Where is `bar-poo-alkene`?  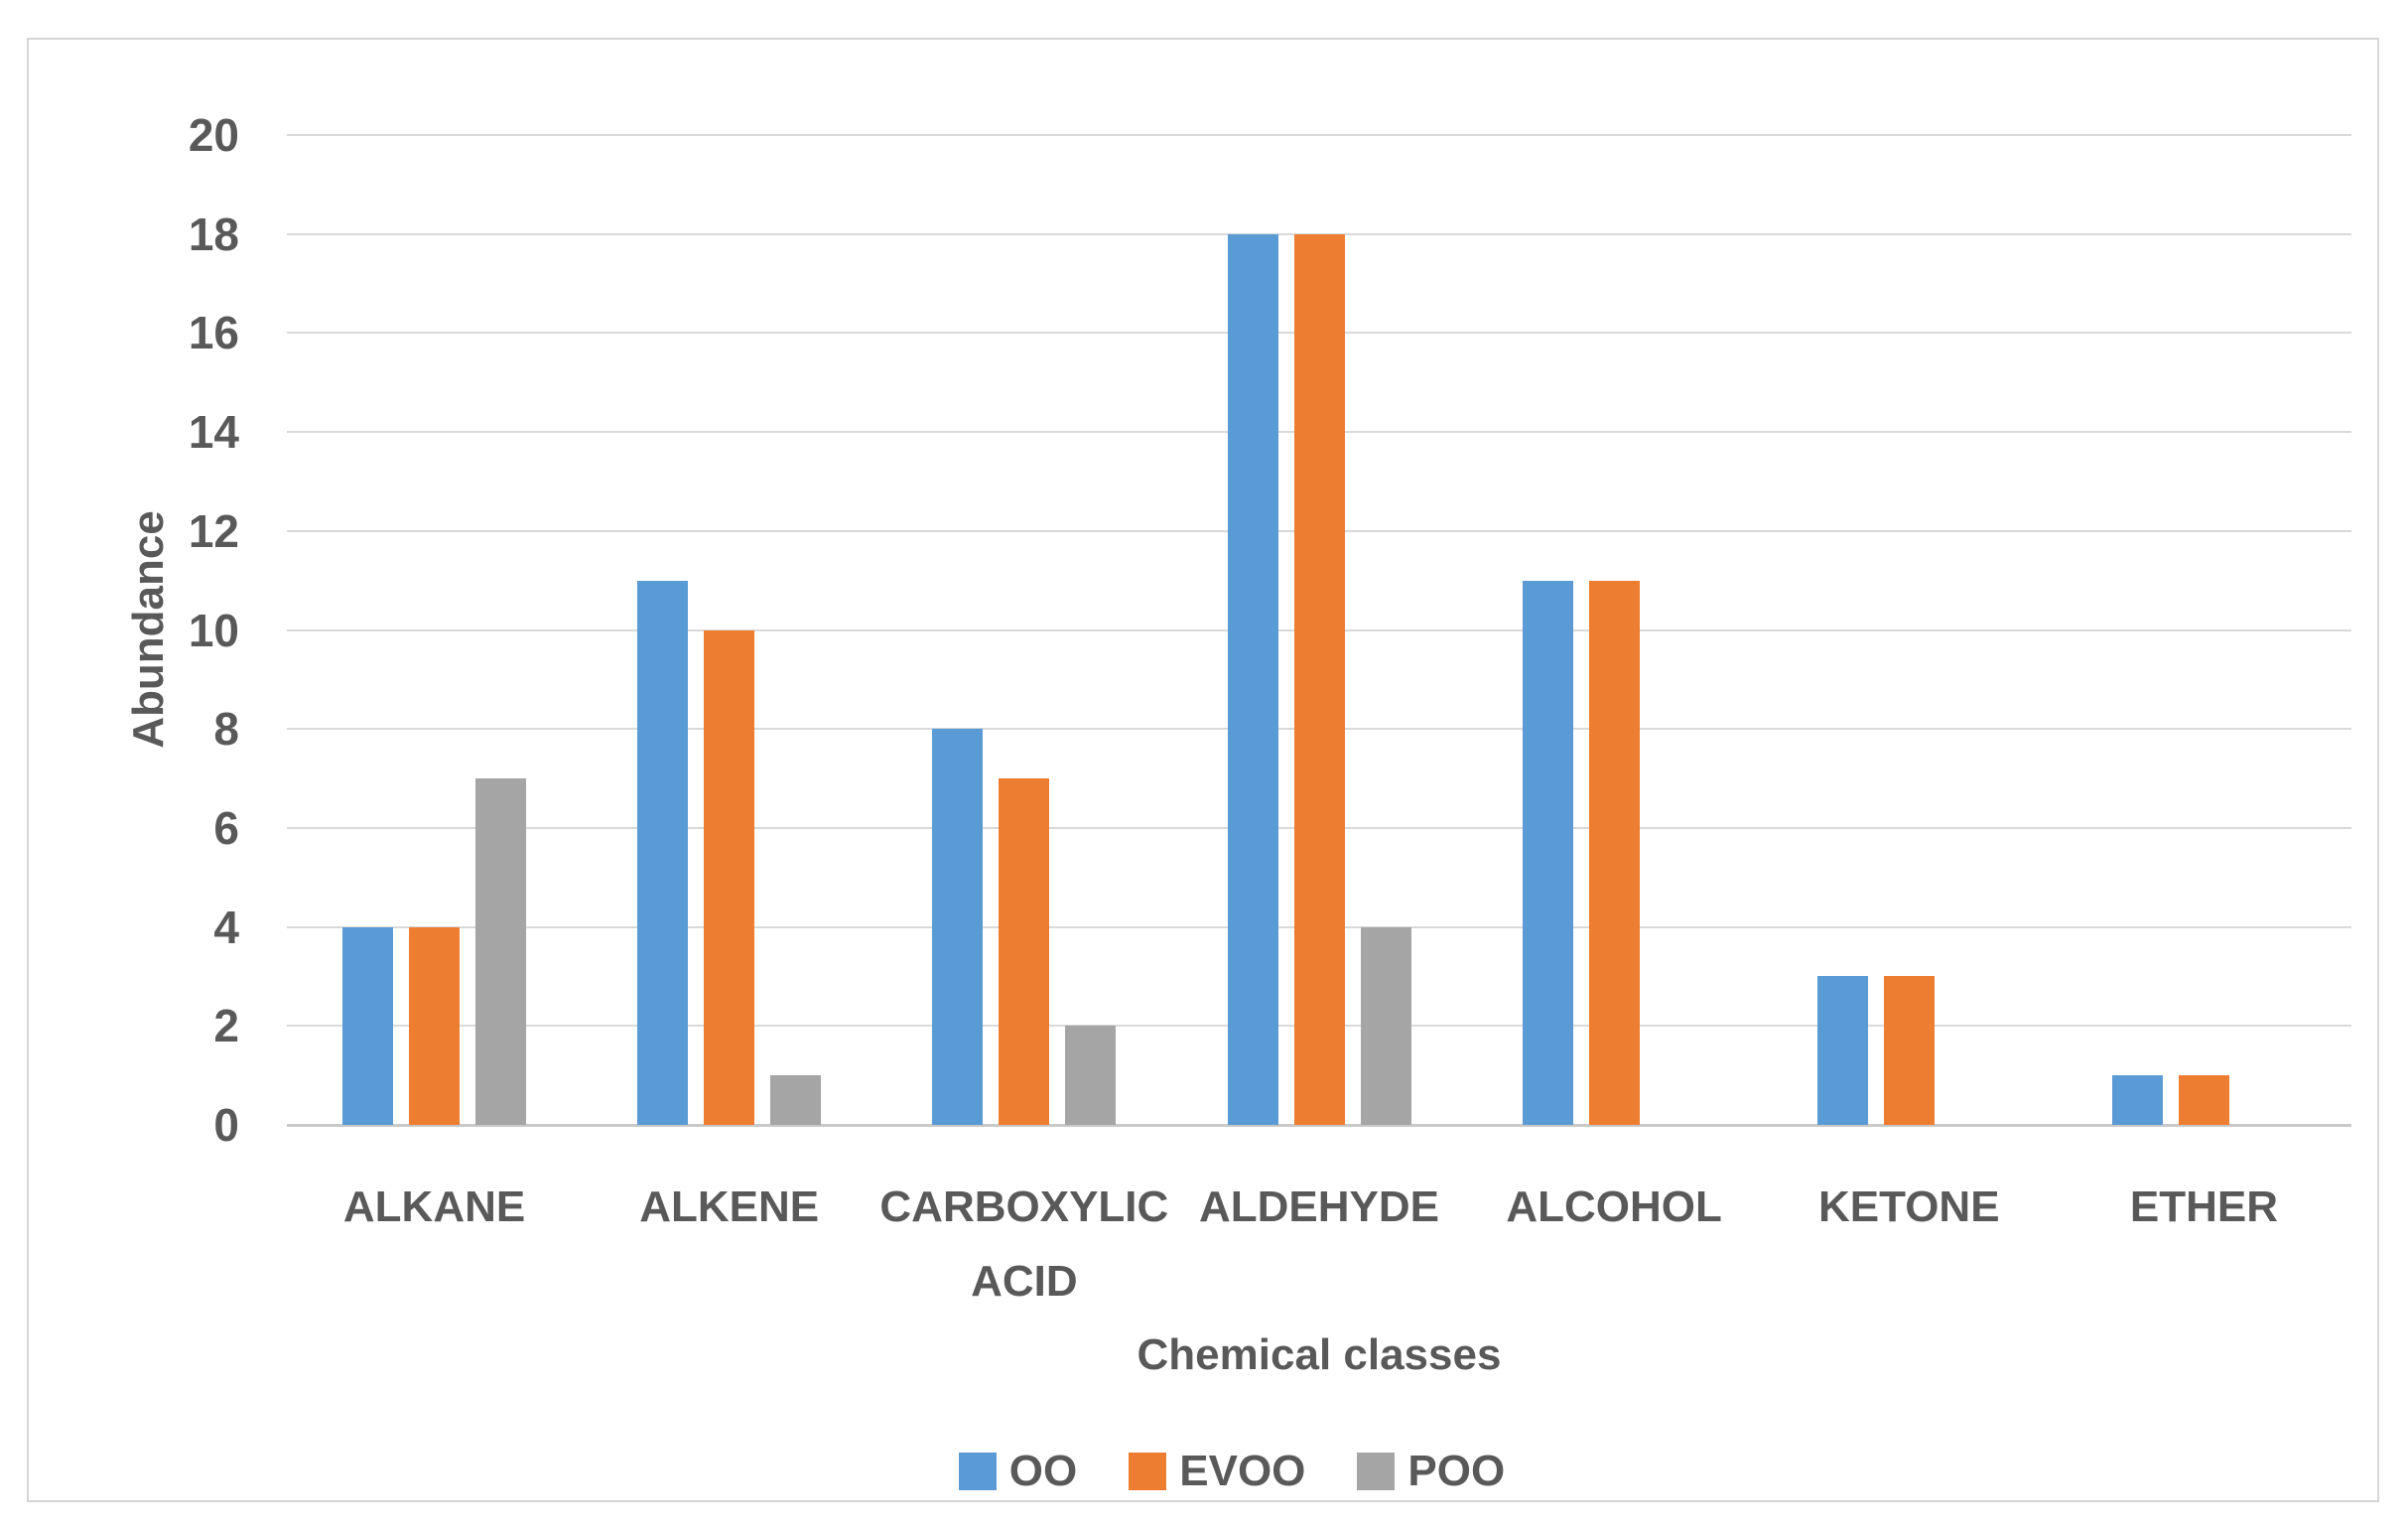 bar-poo-alkene is located at coordinates (796, 1100).